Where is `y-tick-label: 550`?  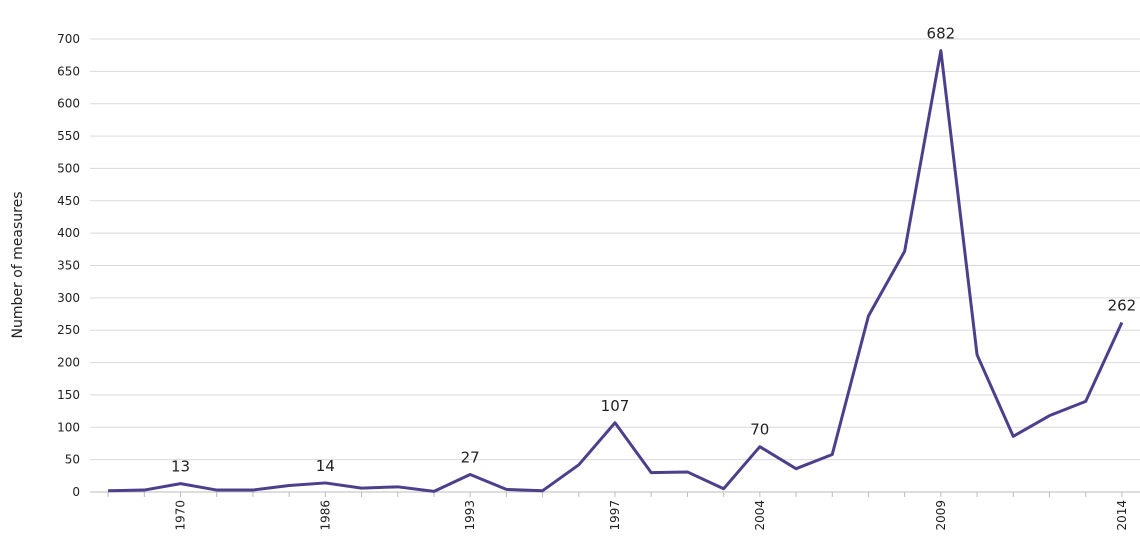 y-tick-label: 550 is located at coordinates (68, 136).